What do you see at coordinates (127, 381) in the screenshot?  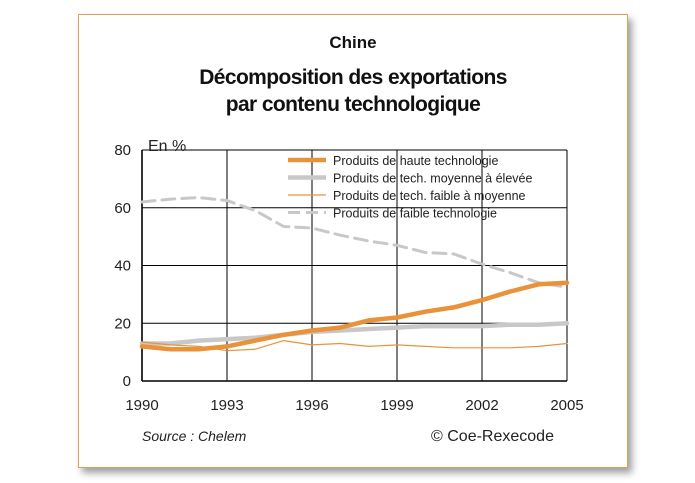 I see `y-tick-label: 0` at bounding box center [127, 381].